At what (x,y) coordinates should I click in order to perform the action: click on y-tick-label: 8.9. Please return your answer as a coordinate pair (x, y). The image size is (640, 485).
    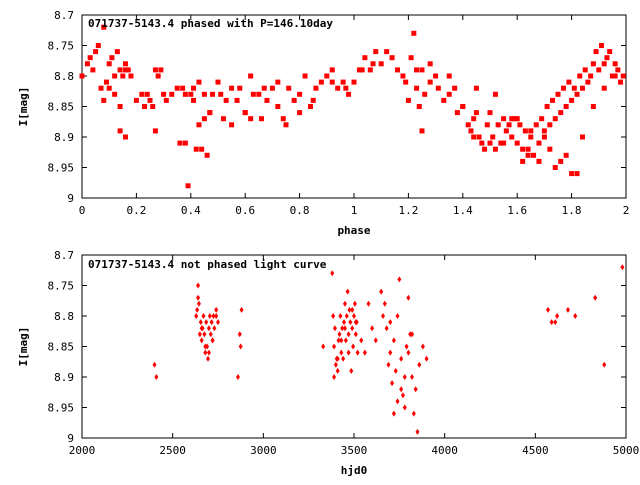
    Looking at the image, I should click on (64, 377).